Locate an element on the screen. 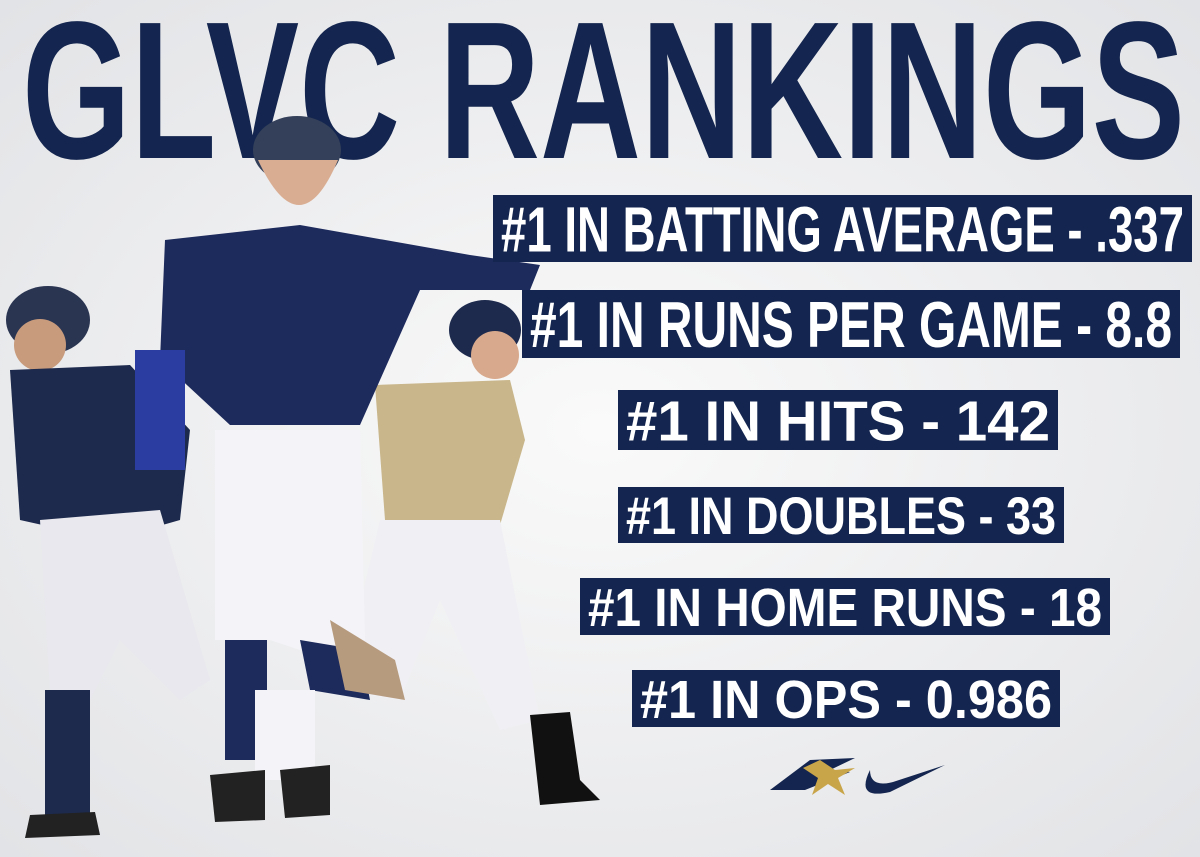 Image resolution: width=1200 pixels, height=857 pixels. ranking-text: #1 IN DOUBLES - 33 is located at coordinates (841, 516).